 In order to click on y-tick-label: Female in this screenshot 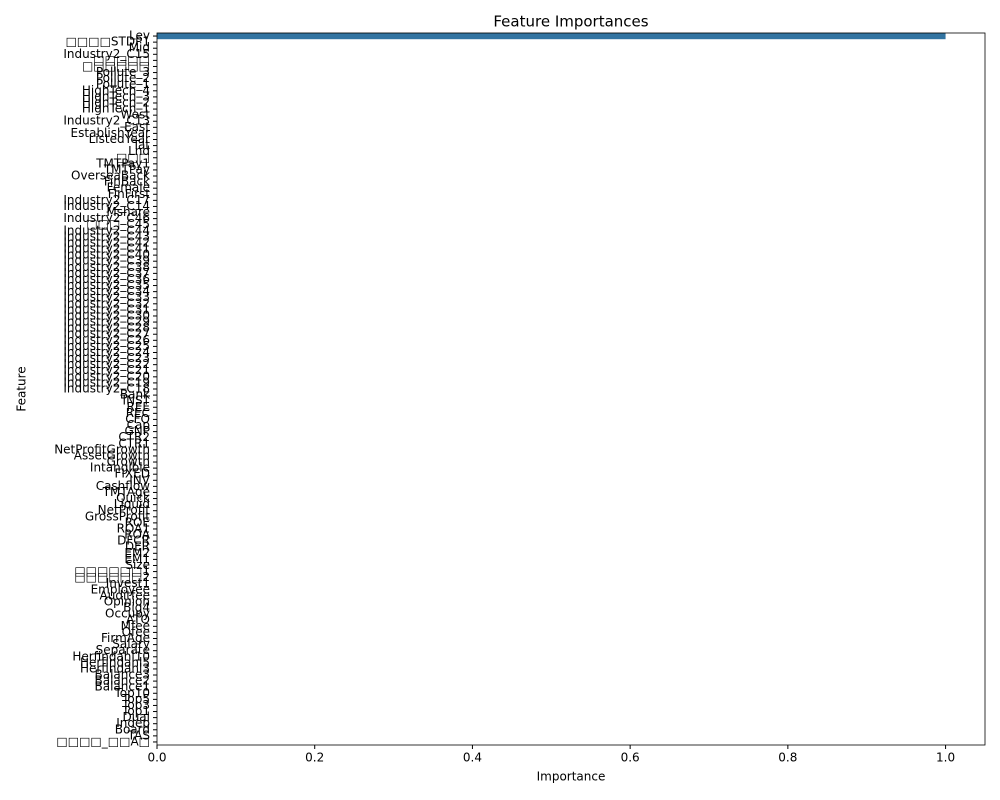, I will do `click(128, 188)`.